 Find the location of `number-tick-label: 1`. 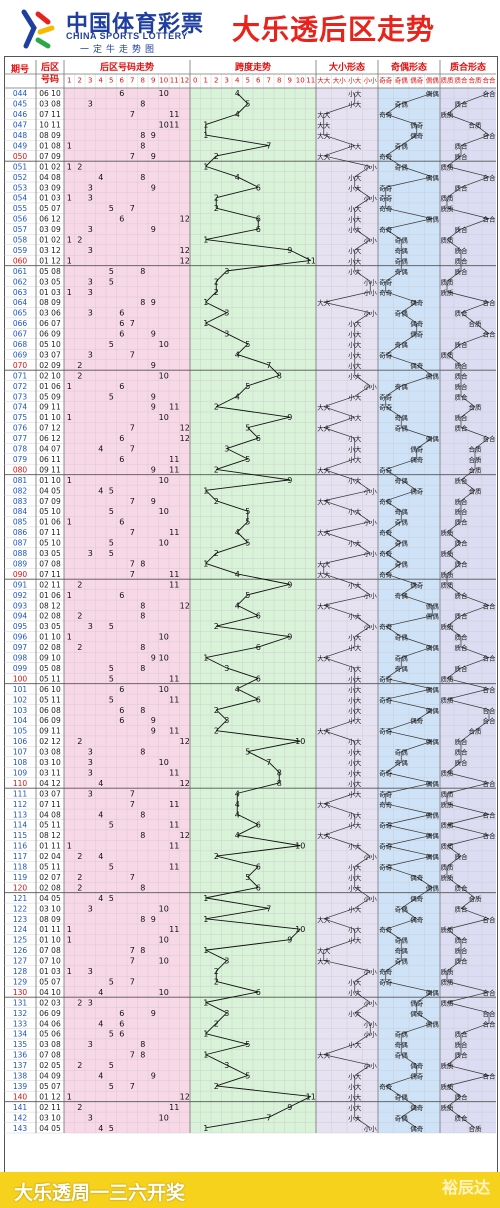

number-tick-label: 1 is located at coordinates (69, 81).